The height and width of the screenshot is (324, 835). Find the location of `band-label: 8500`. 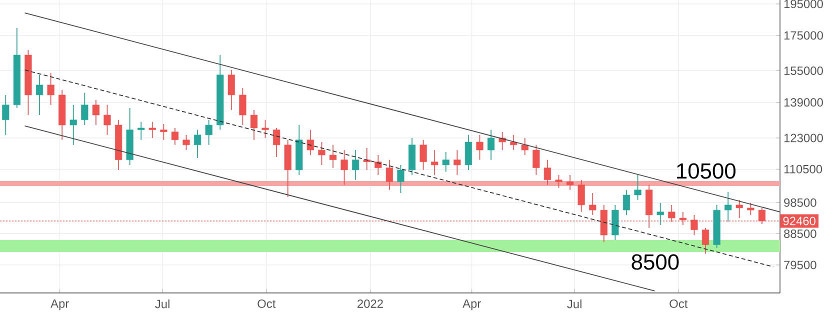

band-label: 8500 is located at coordinates (655, 262).